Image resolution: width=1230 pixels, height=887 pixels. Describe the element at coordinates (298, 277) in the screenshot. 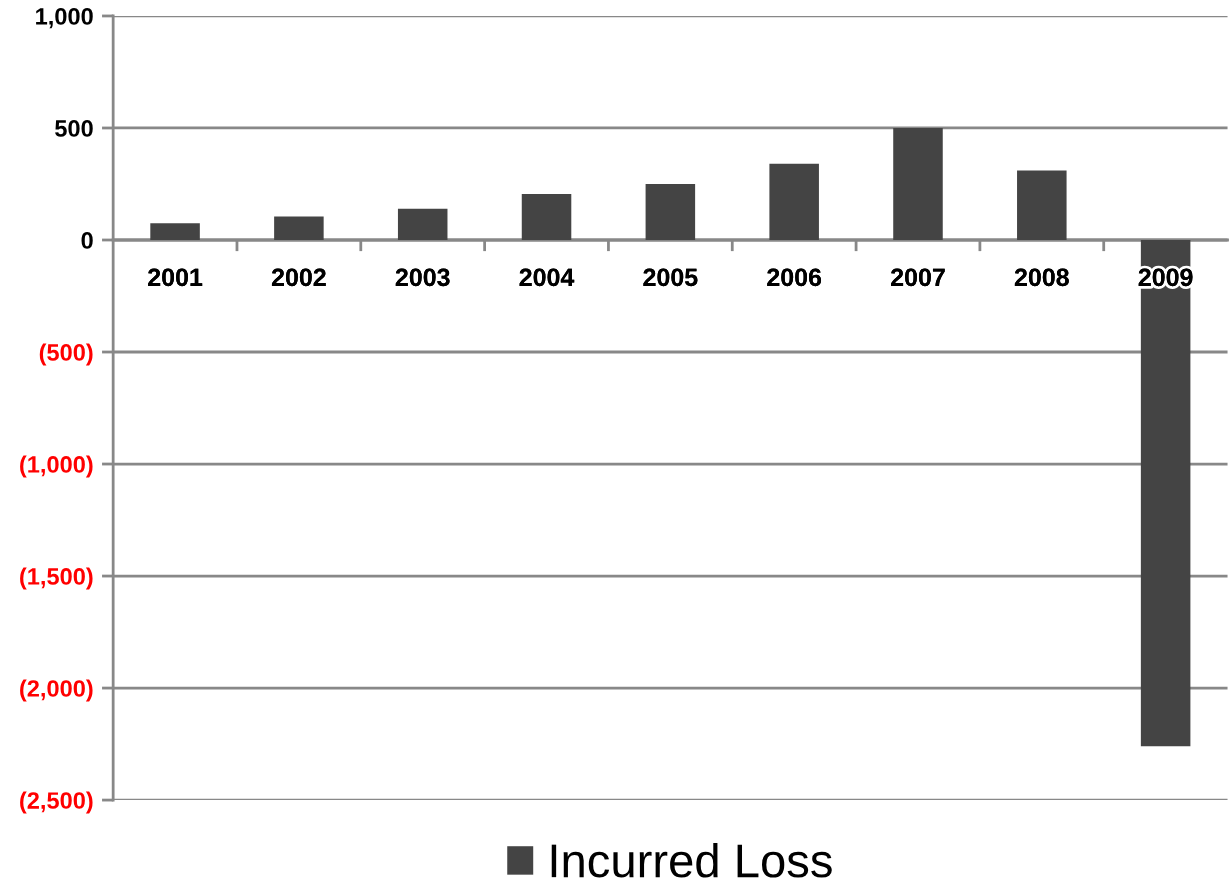

I see `x-tick-label: 2002` at that location.